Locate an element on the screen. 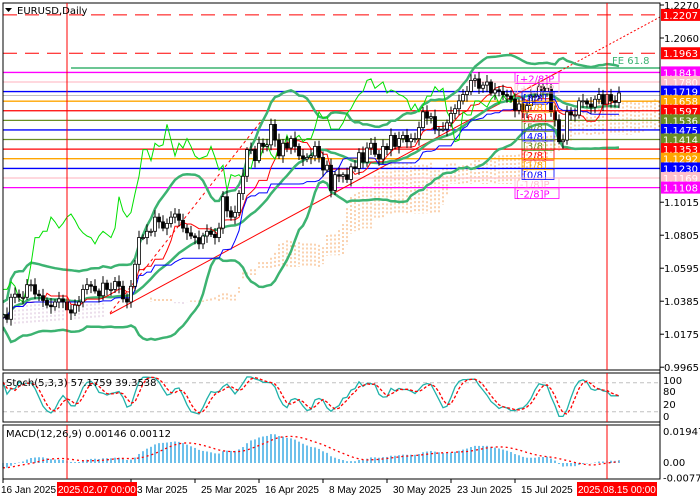 The width and height of the screenshot is (700, 500). triangle-down-icon is located at coordinates (8, 10).